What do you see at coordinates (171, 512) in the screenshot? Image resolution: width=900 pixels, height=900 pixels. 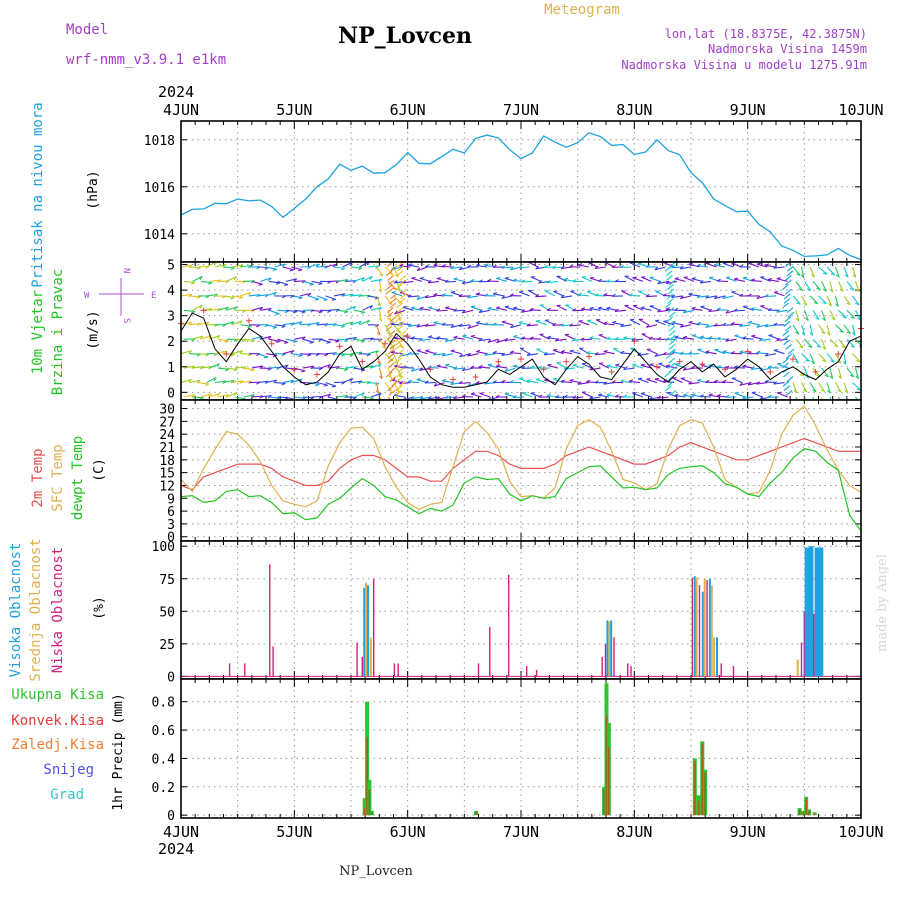 I see `temp-ytick-label: 6` at bounding box center [171, 512].